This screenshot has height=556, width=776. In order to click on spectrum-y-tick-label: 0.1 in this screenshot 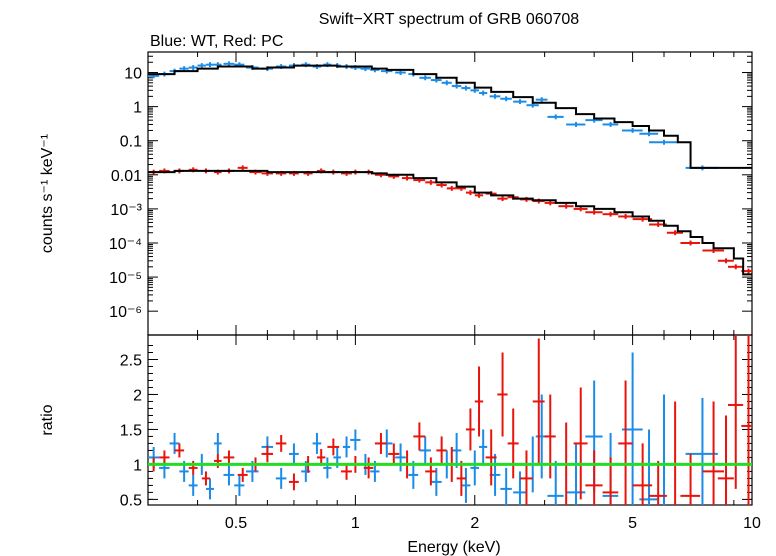, I will do `click(131, 142)`.